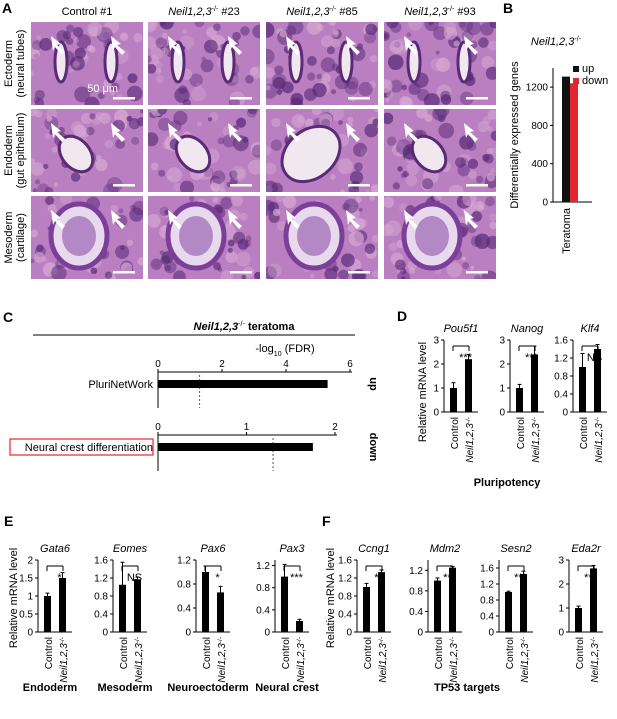  I want to click on term-label-down: Neural crest differentiation, so click(89, 448).